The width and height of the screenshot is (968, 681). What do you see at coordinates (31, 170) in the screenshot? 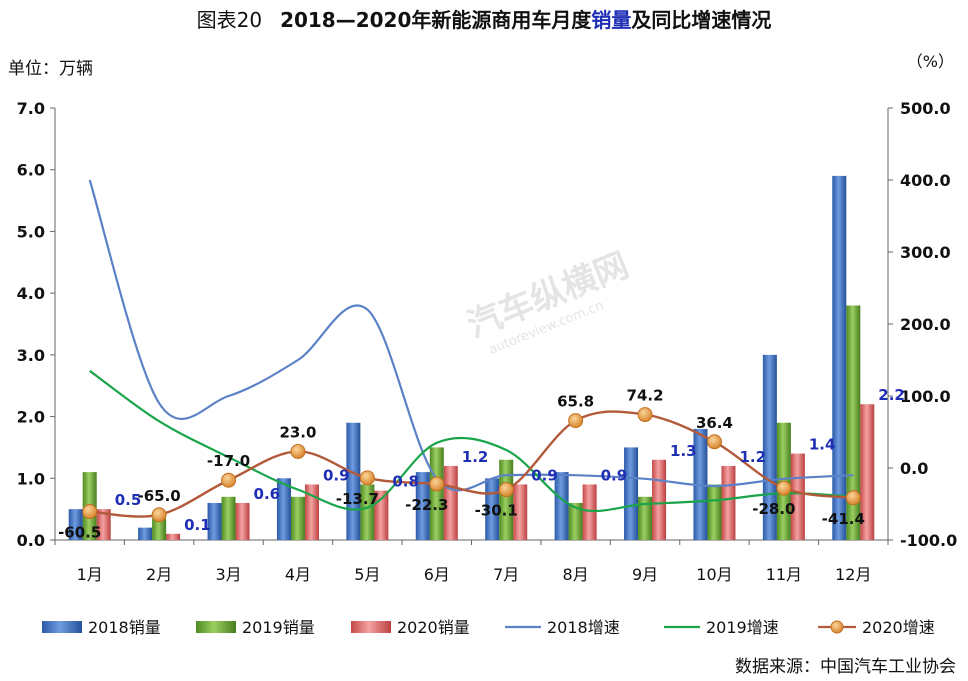
I see `left-tick-label: 6.0` at bounding box center [31, 170].